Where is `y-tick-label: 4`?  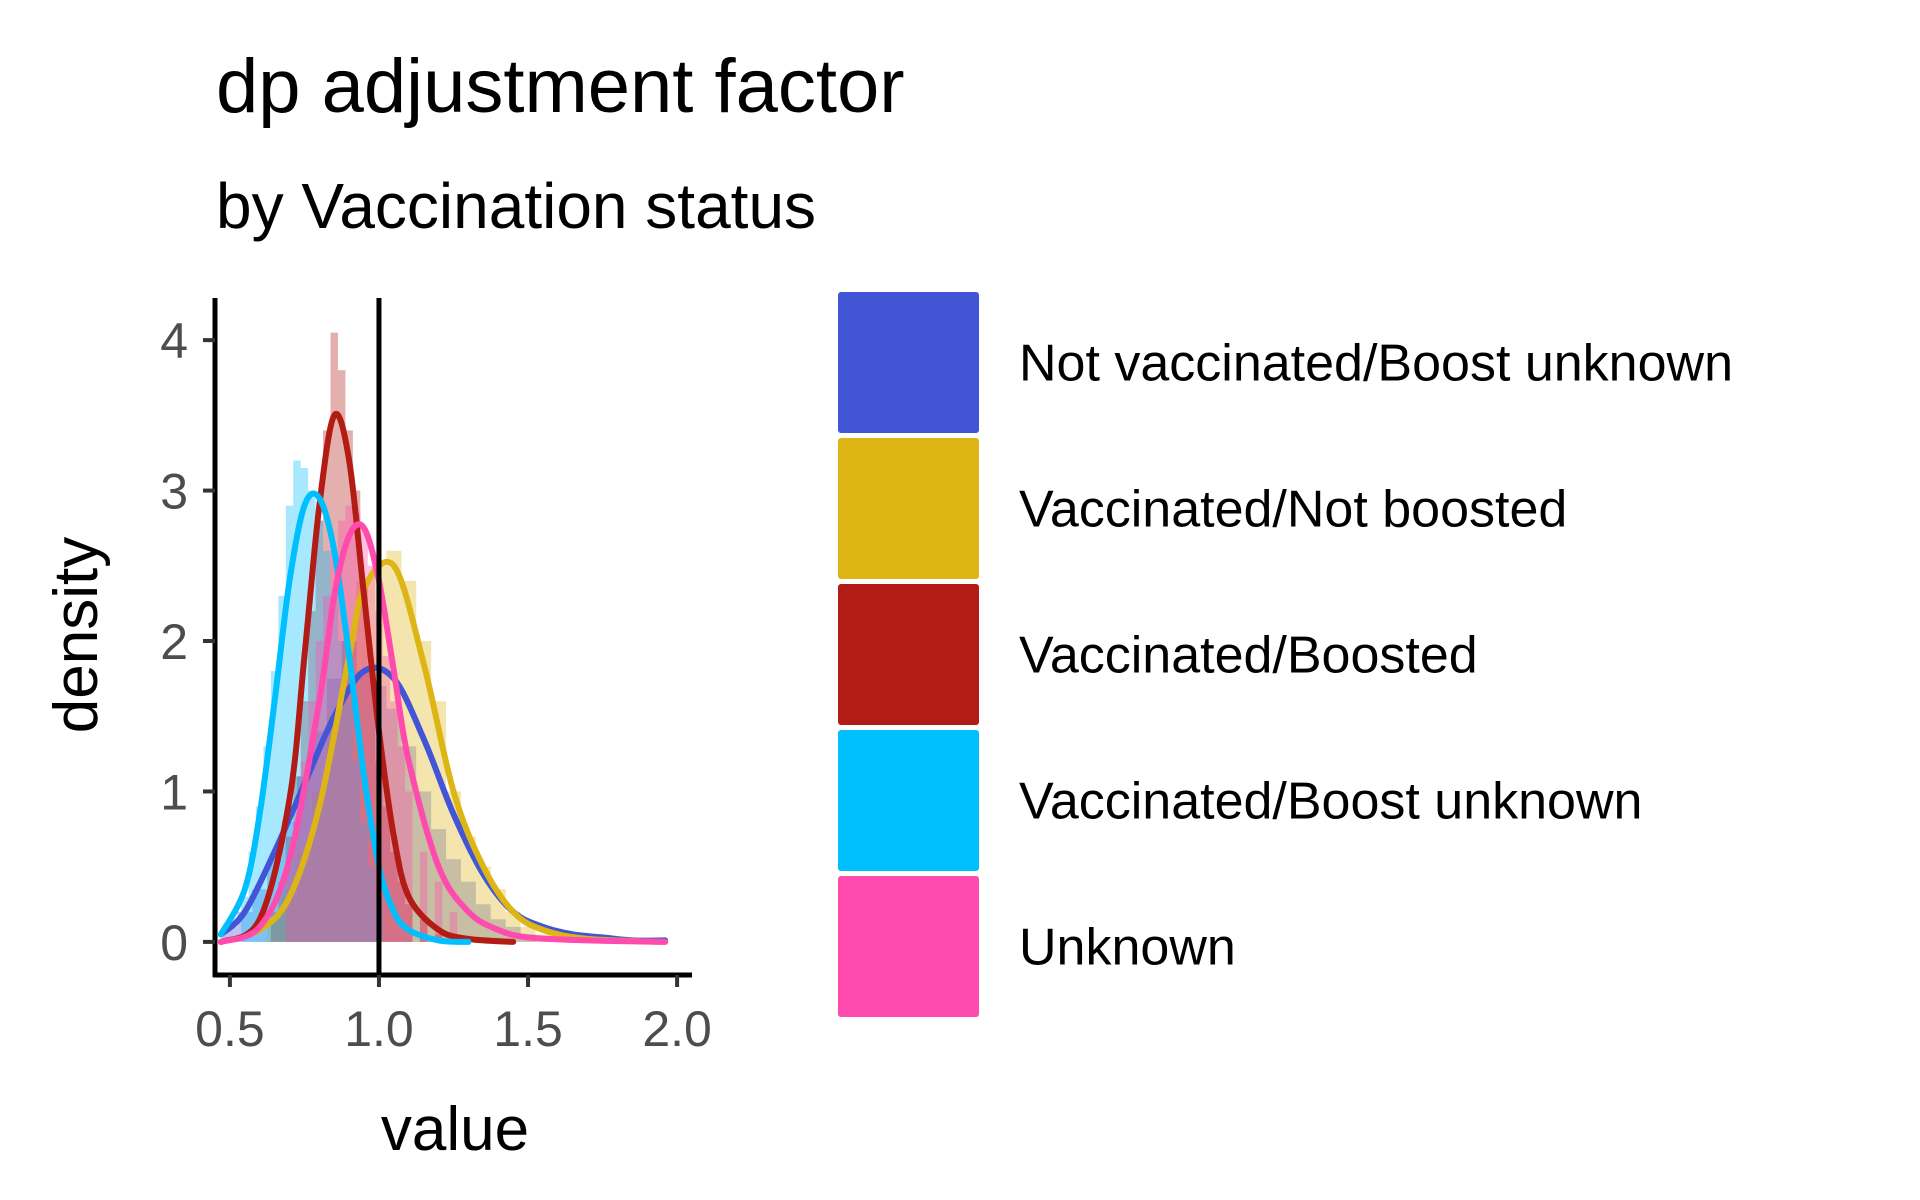 y-tick-label: 4 is located at coordinates (174, 341).